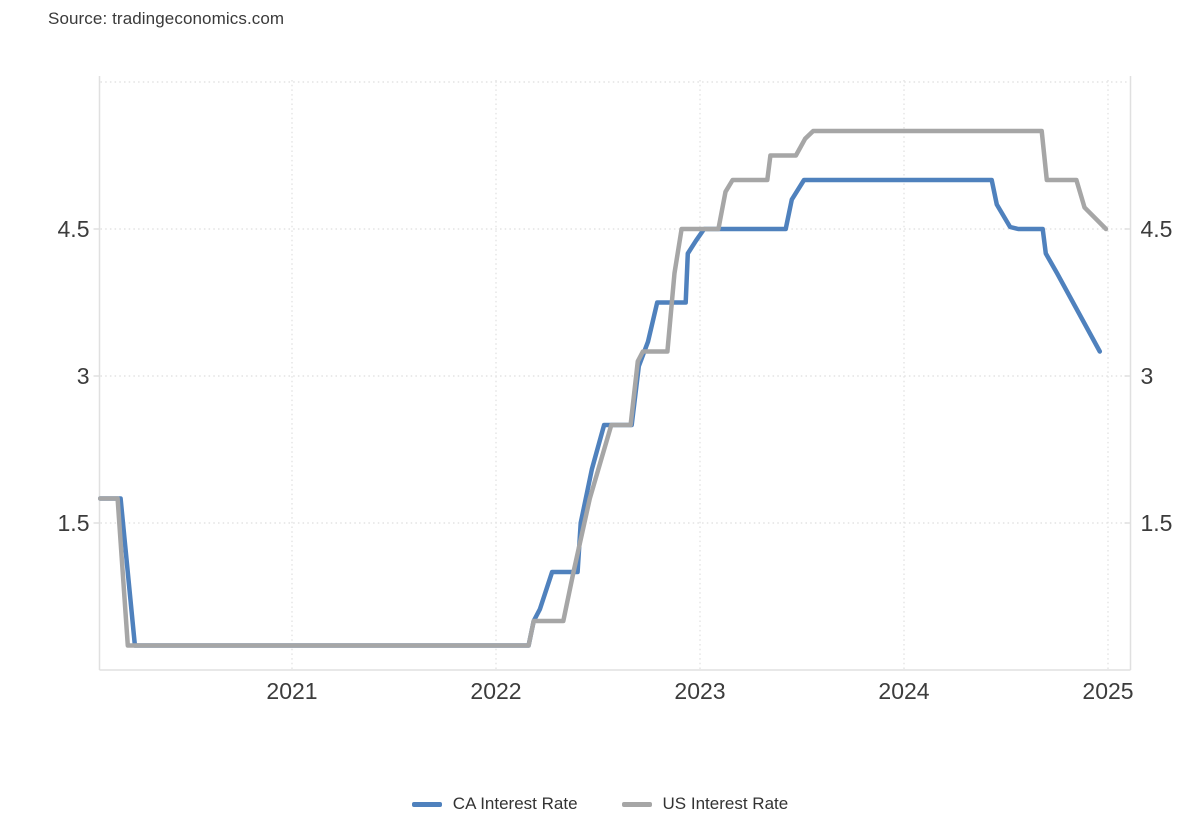 This screenshot has height=820, width=1200. Describe the element at coordinates (426, 804) in the screenshot. I see `ca-line-swatch` at that location.